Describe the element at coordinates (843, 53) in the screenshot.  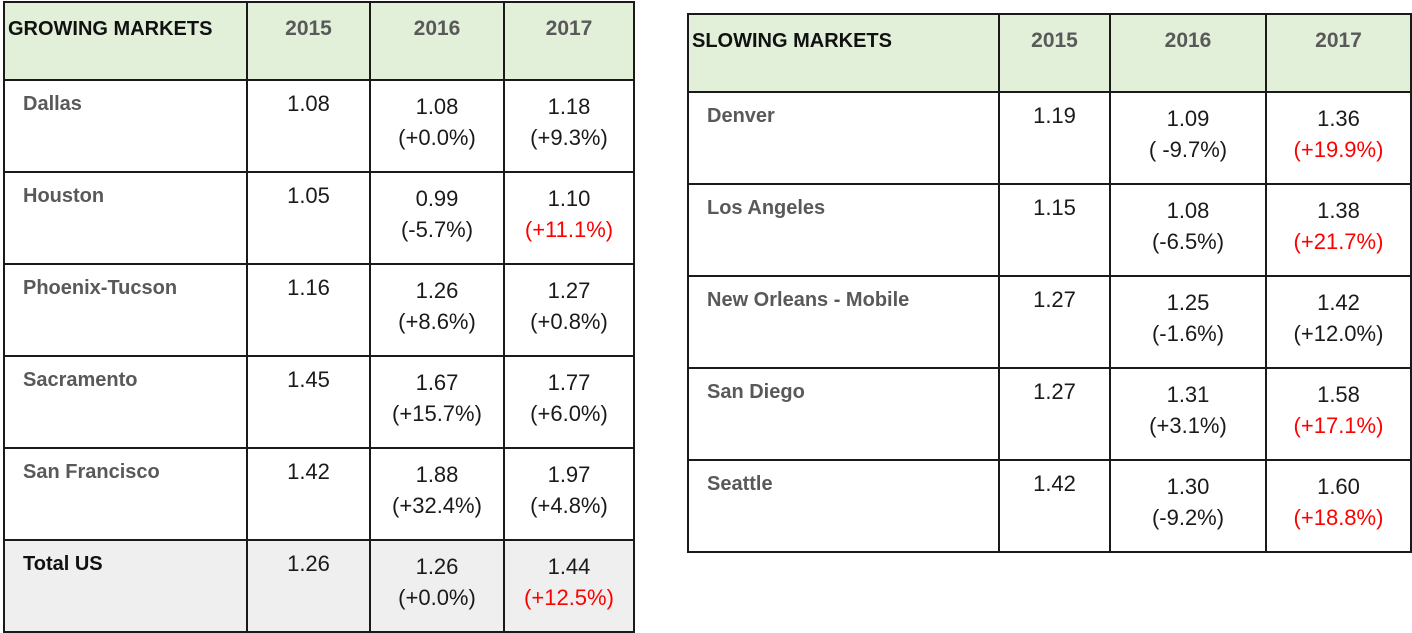
I see `slowing-markets-header: SLOWING MARKETS` at that location.